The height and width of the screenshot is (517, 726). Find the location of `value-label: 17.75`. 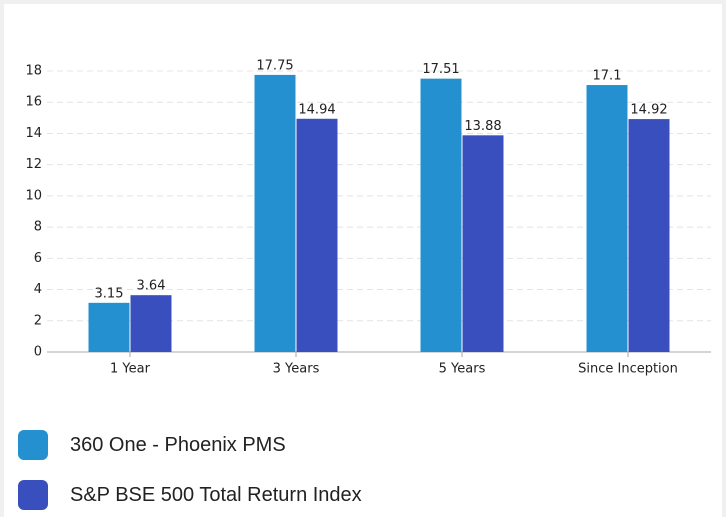

value-label: 17.75 is located at coordinates (274, 65).